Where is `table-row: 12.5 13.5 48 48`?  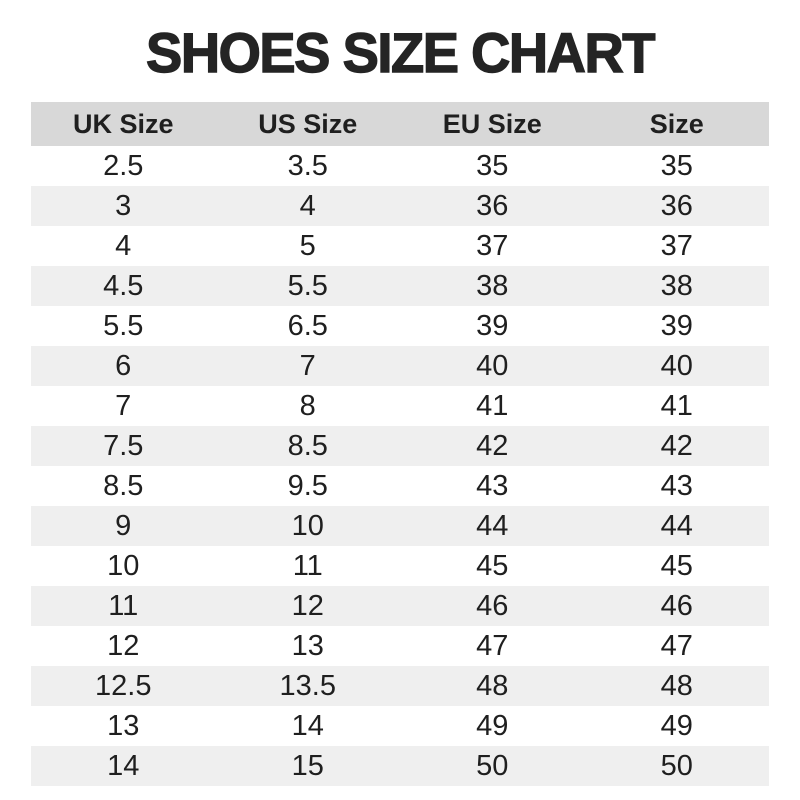 table-row: 12.5 13.5 48 48 is located at coordinates (400, 686).